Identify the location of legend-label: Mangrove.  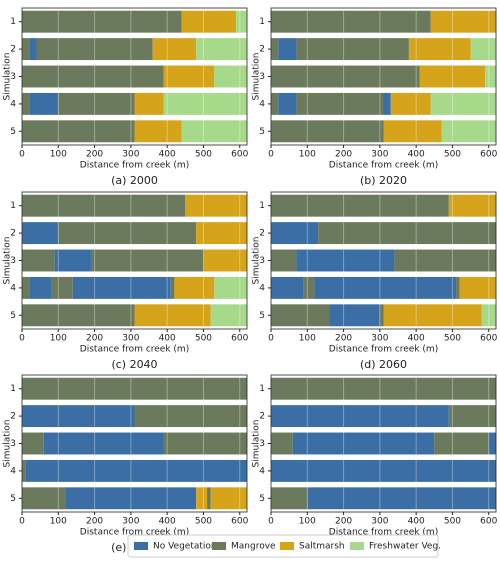
(253, 547).